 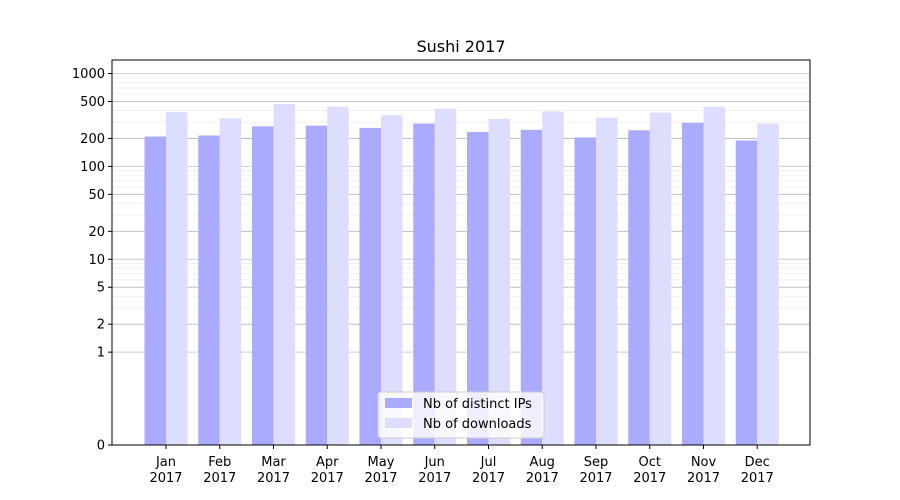 I want to click on x-tick-label: Apr 2017, so click(x=327, y=470).